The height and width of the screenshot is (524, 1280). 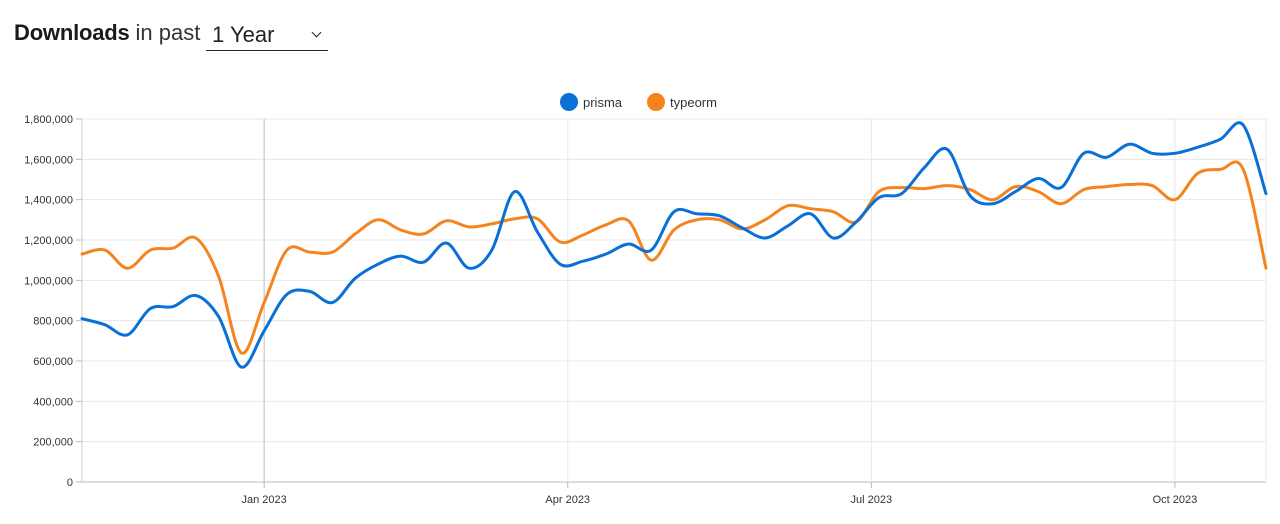 I want to click on x-tick-label: Jan 2023, so click(x=264, y=500).